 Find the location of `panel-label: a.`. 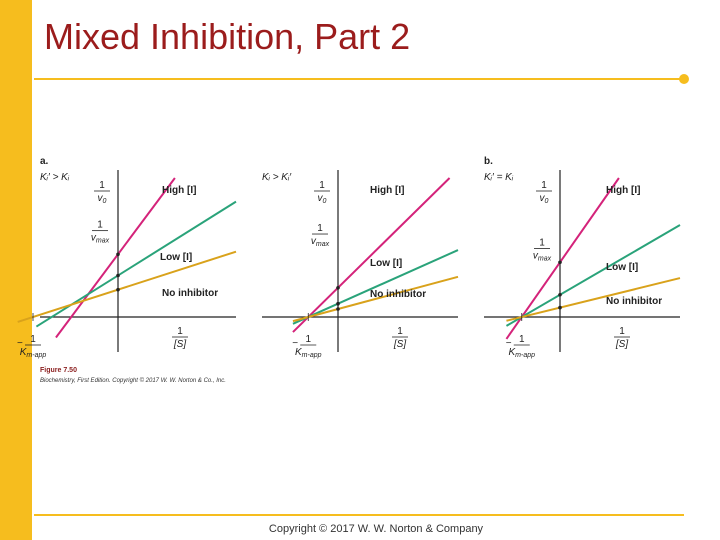

panel-label: a. is located at coordinates (44, 161).